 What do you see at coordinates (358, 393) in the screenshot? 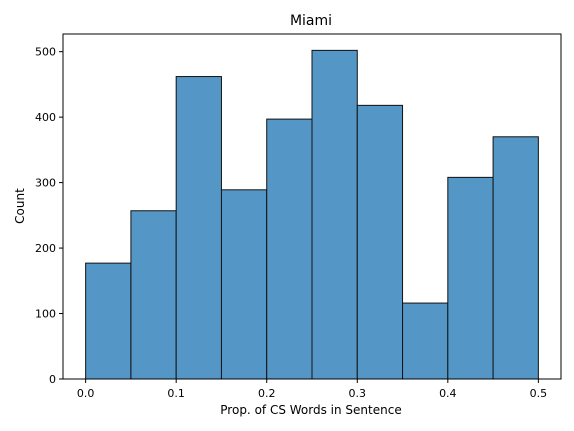
I see `x-tick-label-3: 0.3` at bounding box center [358, 393].